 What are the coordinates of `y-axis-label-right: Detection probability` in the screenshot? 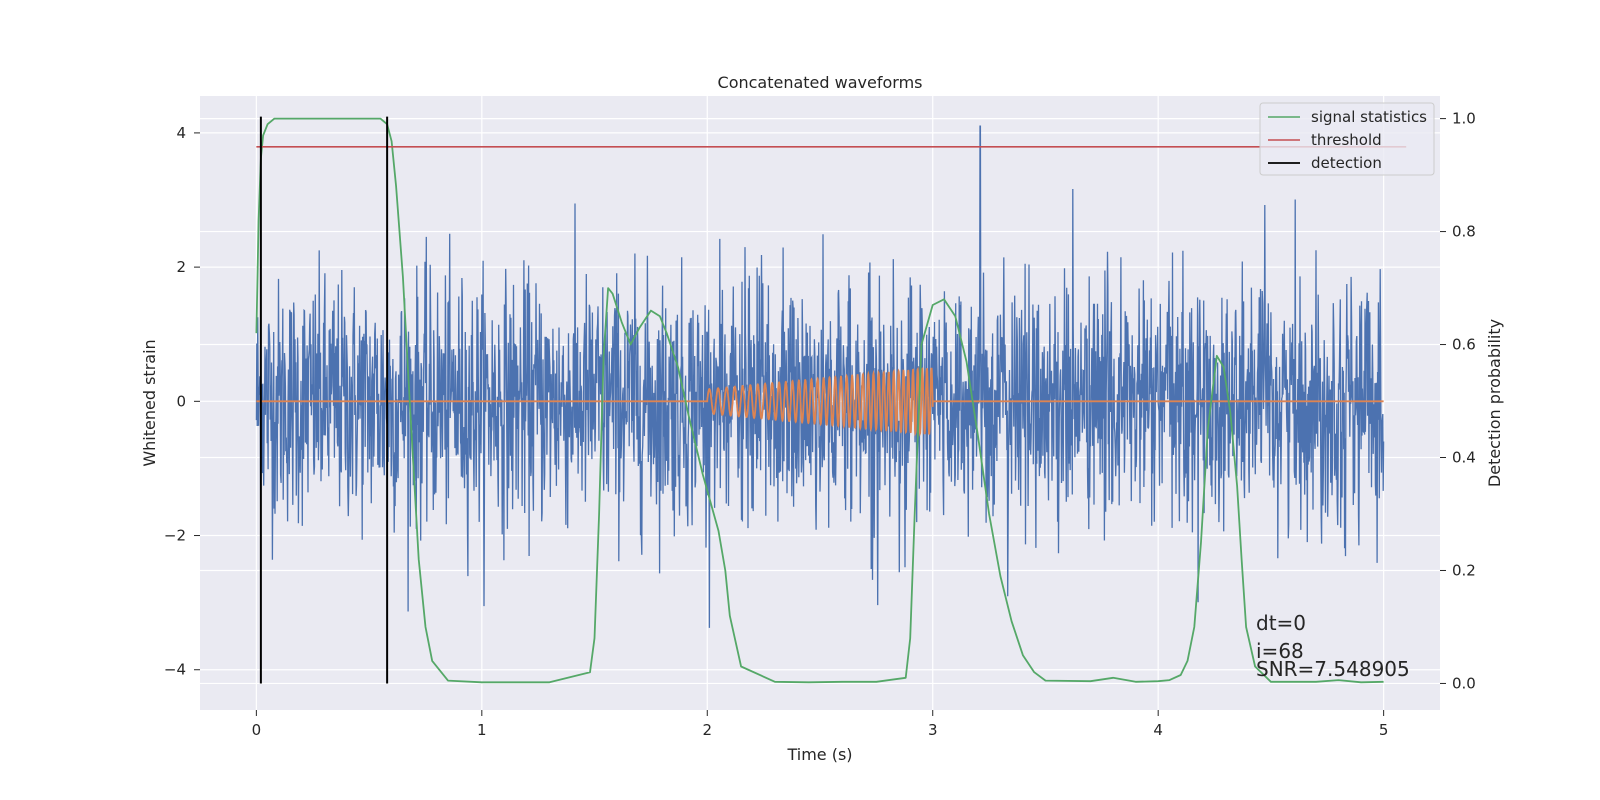 It's located at (1494, 403).